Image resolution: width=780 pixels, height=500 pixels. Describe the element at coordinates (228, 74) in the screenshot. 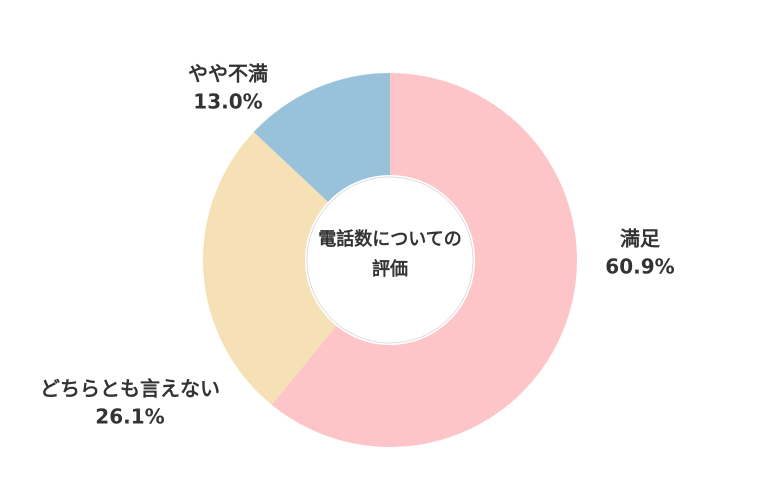

I see `category-label: やや不満` at that location.